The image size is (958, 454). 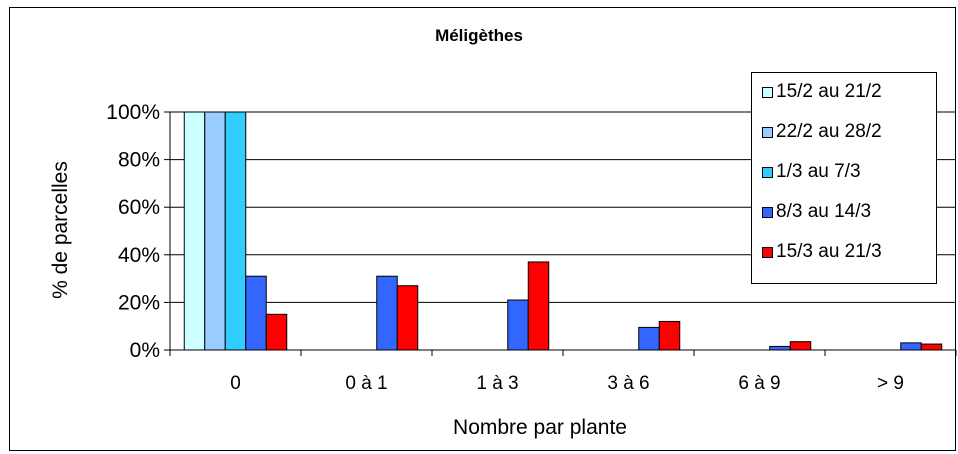 I want to click on x-tick-label: 6 à 9, so click(x=759, y=383).